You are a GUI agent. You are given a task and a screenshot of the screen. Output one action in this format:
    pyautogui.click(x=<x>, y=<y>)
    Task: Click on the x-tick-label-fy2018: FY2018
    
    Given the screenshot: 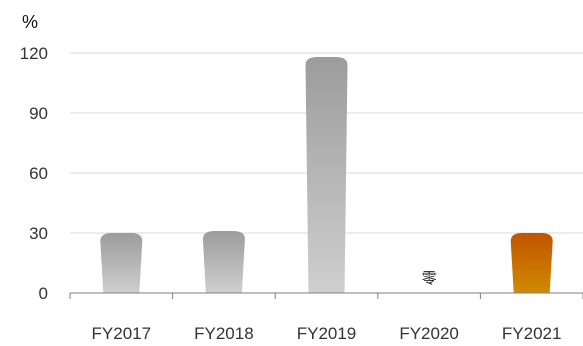 What is the action you would take?
    pyautogui.click(x=224, y=333)
    